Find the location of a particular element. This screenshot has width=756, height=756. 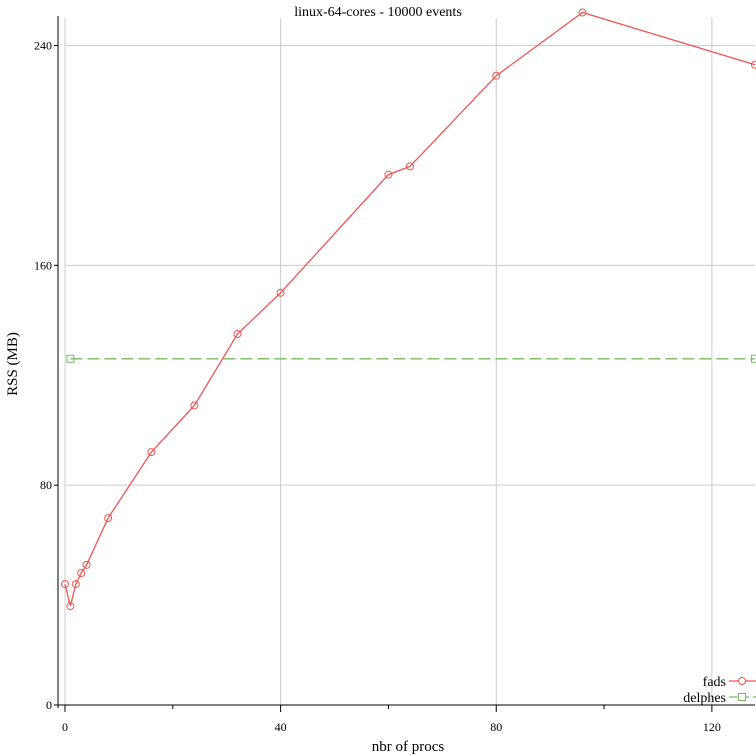

legend-label-delphes: delphes is located at coordinates (704, 698).